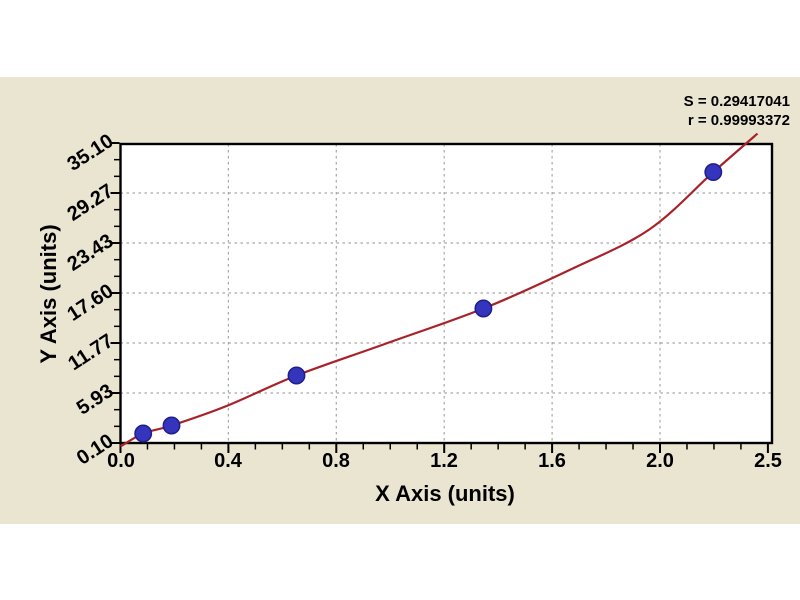 This screenshot has height=600, width=800. Describe the element at coordinates (738, 120) in the screenshot. I see `stat-r: r = 0.99993372` at that location.